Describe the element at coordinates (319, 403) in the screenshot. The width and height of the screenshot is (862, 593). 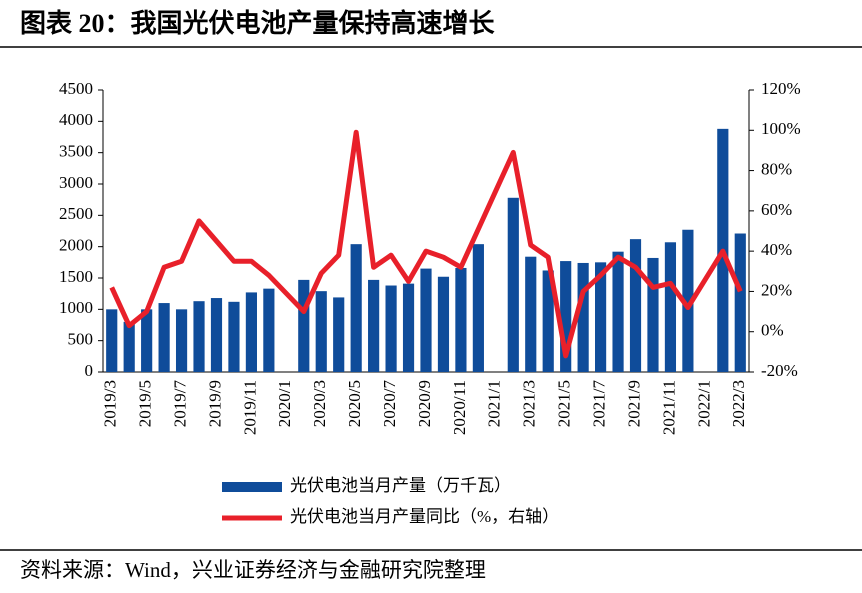
I see `x-tick-label: 2020/3` at that location.